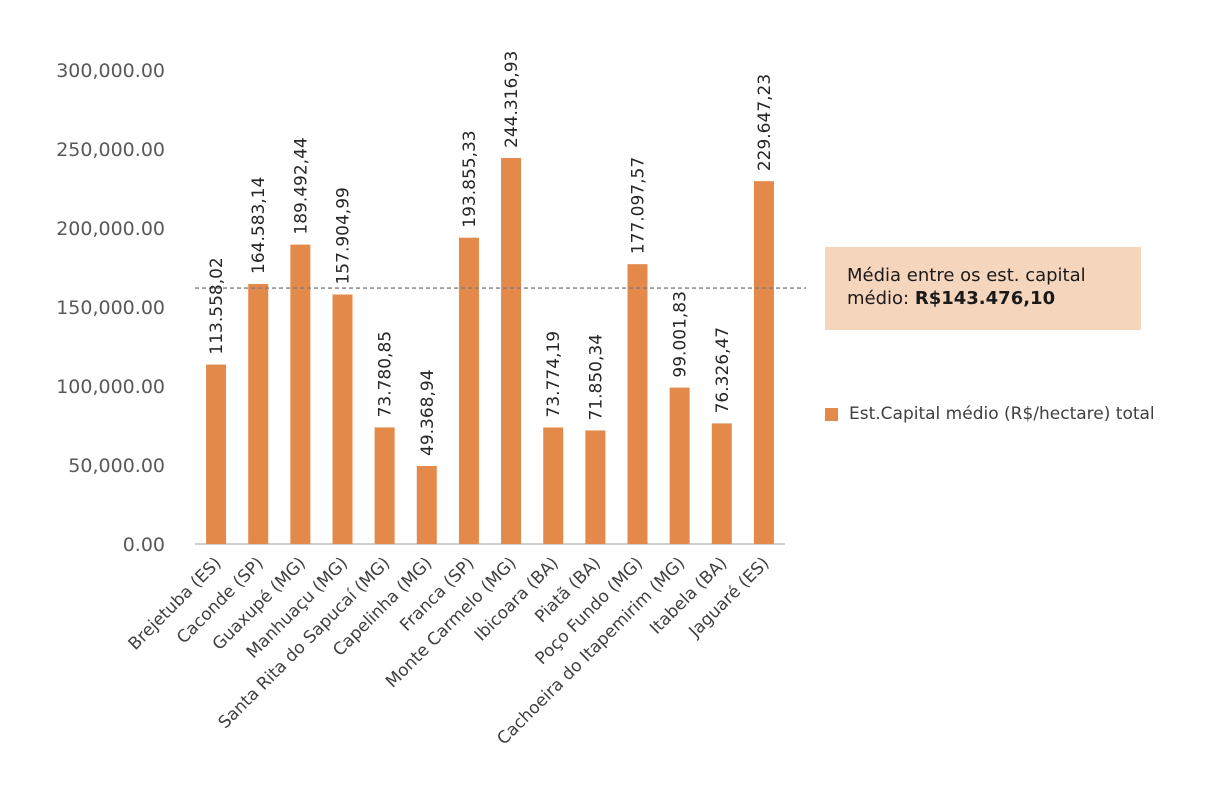  I want to click on callout-value: R$143.476,10, so click(985, 298).